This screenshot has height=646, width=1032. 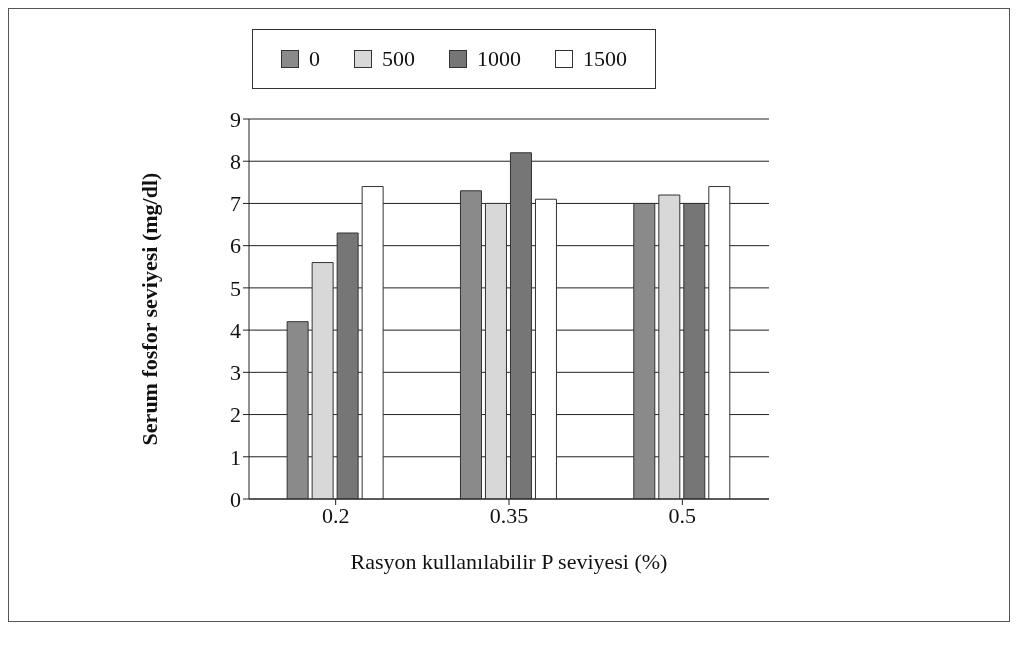 I want to click on y-tick-label: 7, so click(x=235, y=204).